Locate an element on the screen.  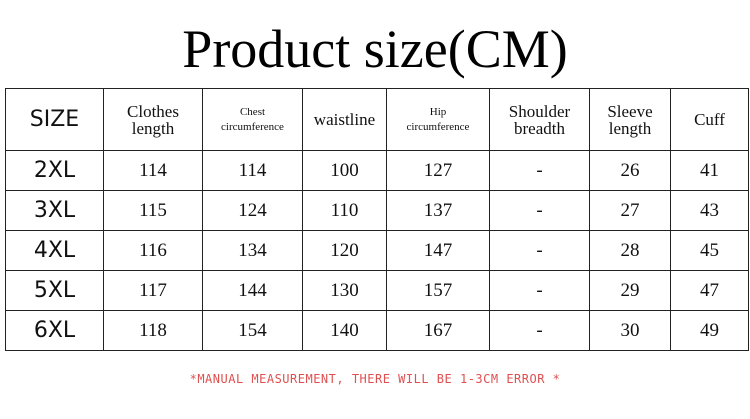
value-cell: 118 is located at coordinates (153, 330).